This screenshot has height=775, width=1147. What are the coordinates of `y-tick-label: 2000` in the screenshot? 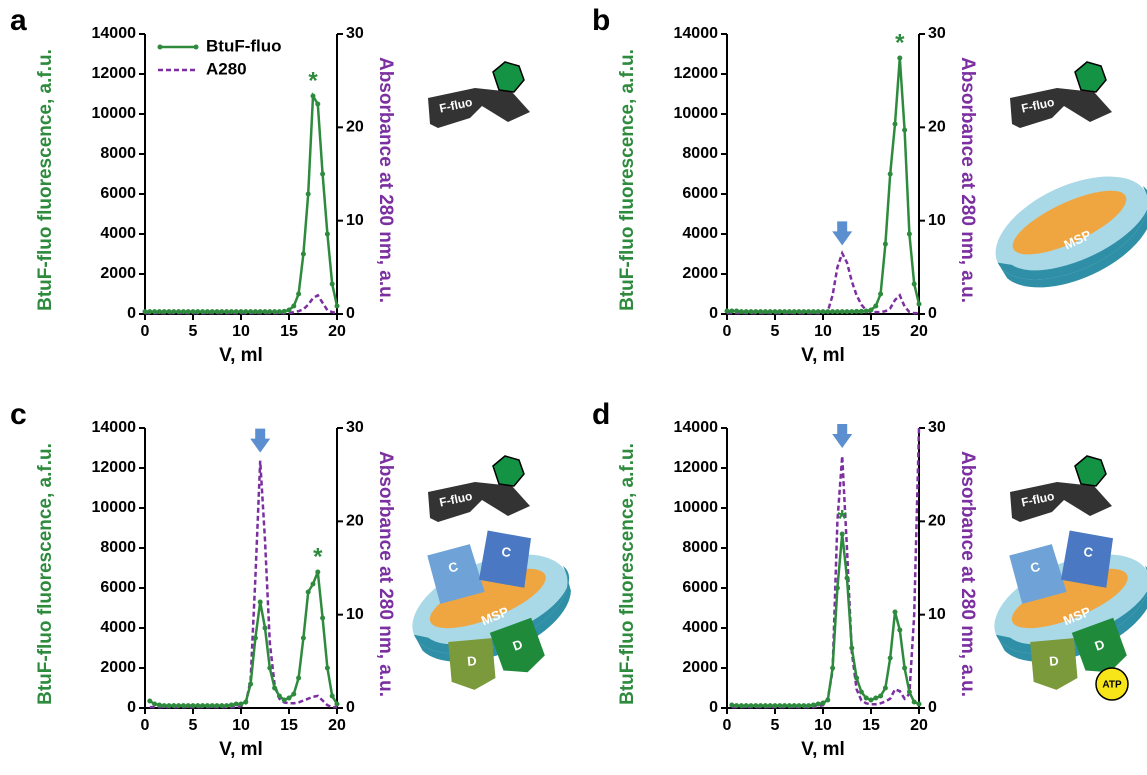 It's located at (700, 667).